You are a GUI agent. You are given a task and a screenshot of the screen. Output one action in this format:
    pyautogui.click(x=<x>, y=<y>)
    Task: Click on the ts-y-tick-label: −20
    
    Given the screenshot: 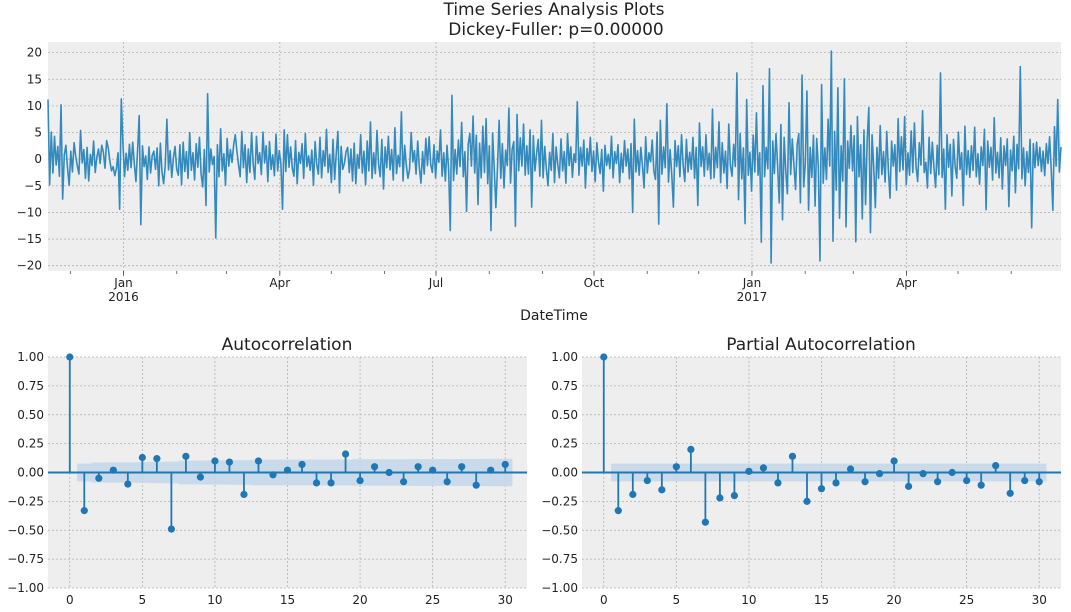 What is the action you would take?
    pyautogui.click(x=29, y=266)
    